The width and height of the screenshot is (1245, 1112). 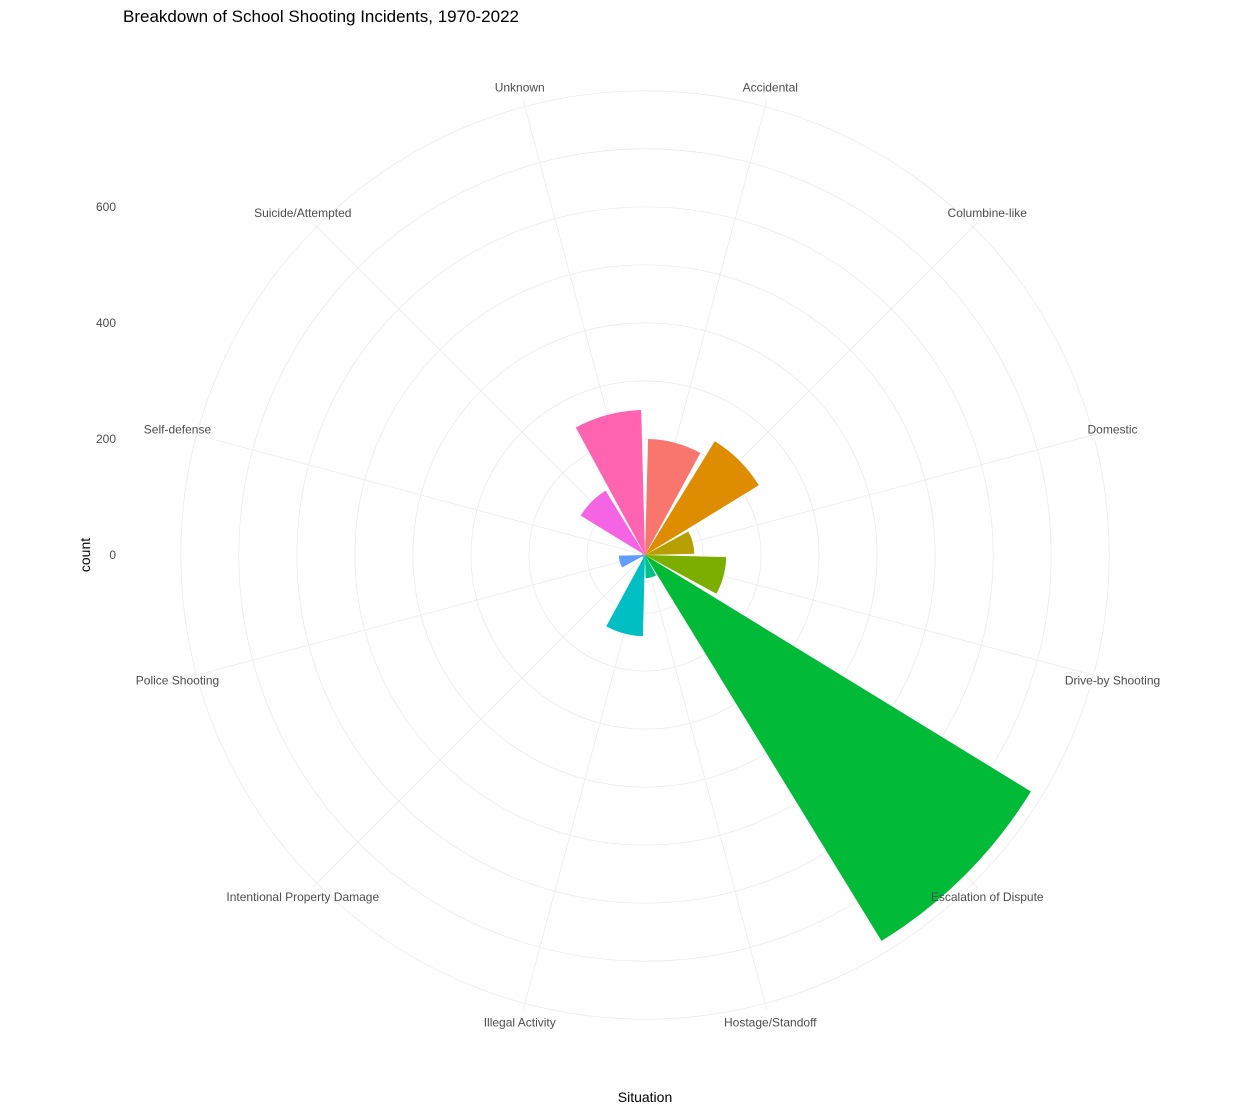 I want to click on category-label: Escalation of Dispute, so click(x=987, y=897).